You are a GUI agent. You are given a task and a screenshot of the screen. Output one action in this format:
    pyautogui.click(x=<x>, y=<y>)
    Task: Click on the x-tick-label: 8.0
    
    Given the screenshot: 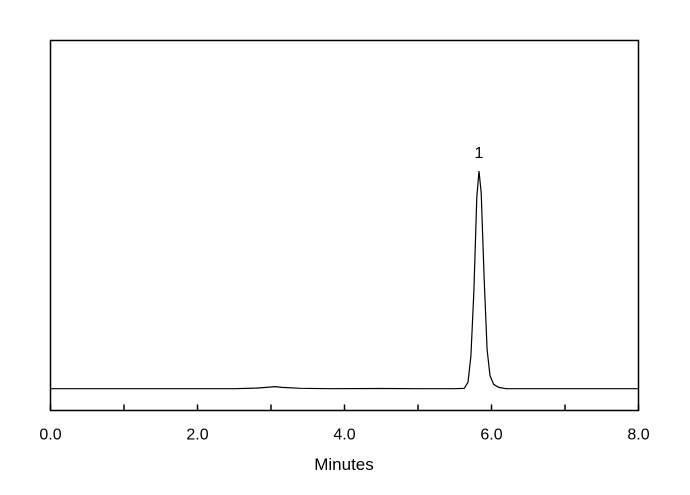 What is the action you would take?
    pyautogui.click(x=638, y=435)
    